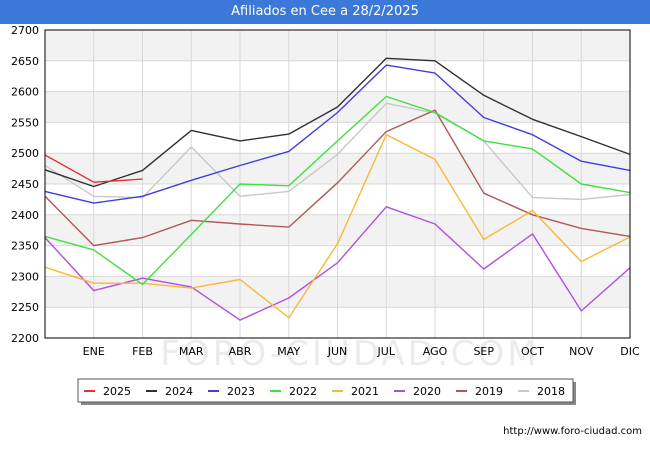 The height and width of the screenshot is (450, 650). What do you see at coordinates (25, 215) in the screenshot?
I see `y-tick-label: 2400` at bounding box center [25, 215].